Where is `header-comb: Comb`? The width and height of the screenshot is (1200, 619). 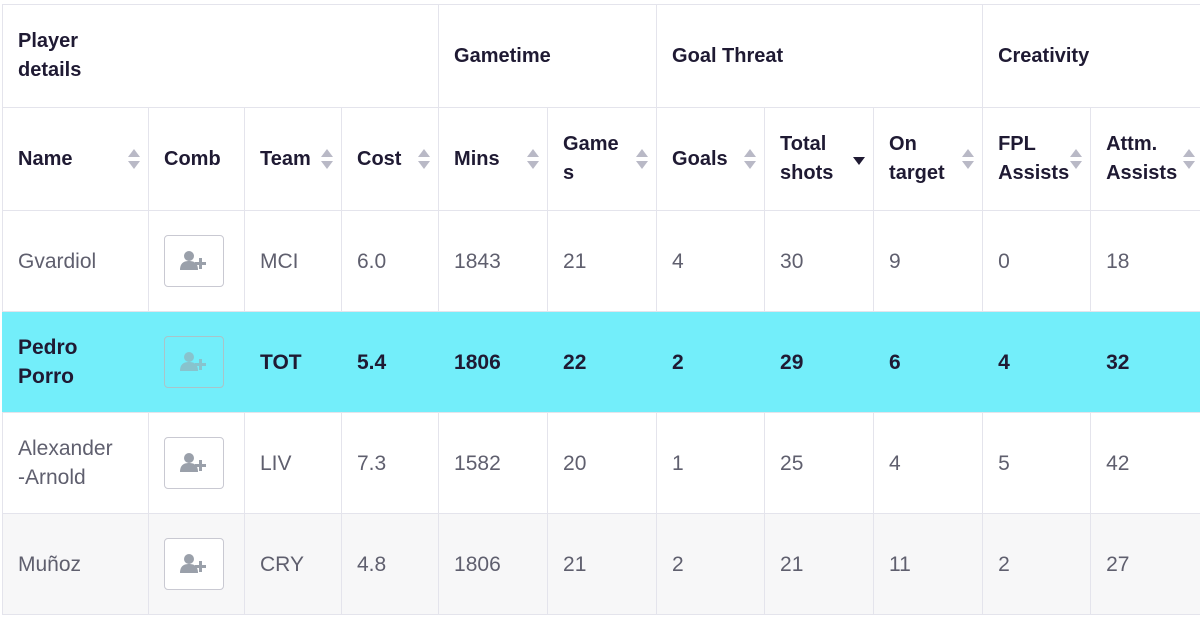 header-comb: Comb is located at coordinates (197, 159).